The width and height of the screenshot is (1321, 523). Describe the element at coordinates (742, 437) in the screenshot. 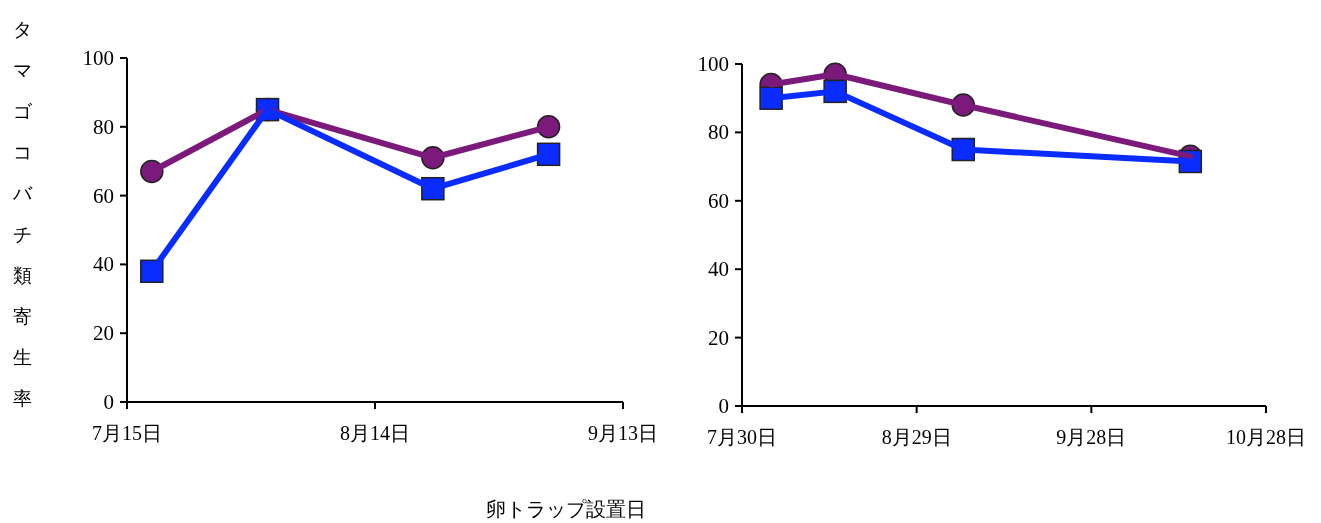

I see `x-tick-label: 7月30日` at that location.